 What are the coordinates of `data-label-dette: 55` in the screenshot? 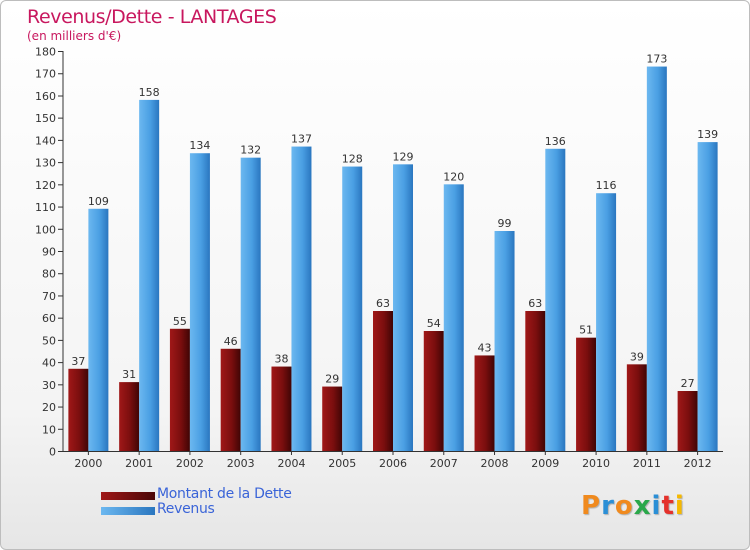 It's located at (180, 321).